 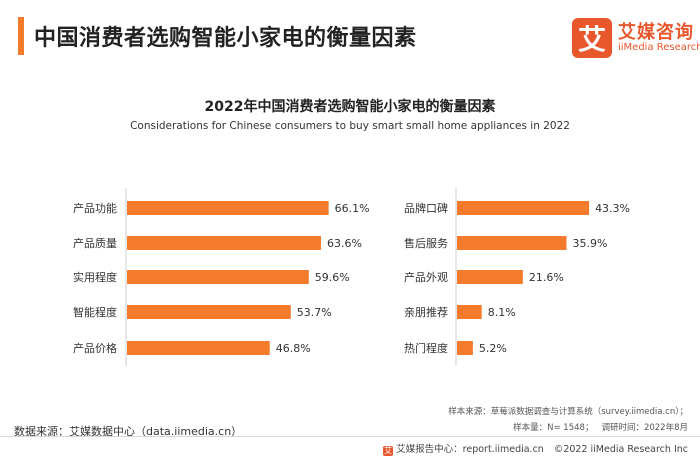 I want to click on title-accent-bar, so click(x=21, y=36).